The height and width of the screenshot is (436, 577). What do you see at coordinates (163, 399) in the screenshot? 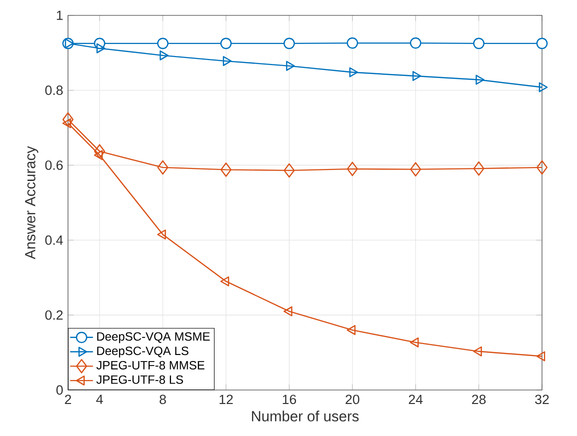
I see `x-tick-label: 8` at bounding box center [163, 399].